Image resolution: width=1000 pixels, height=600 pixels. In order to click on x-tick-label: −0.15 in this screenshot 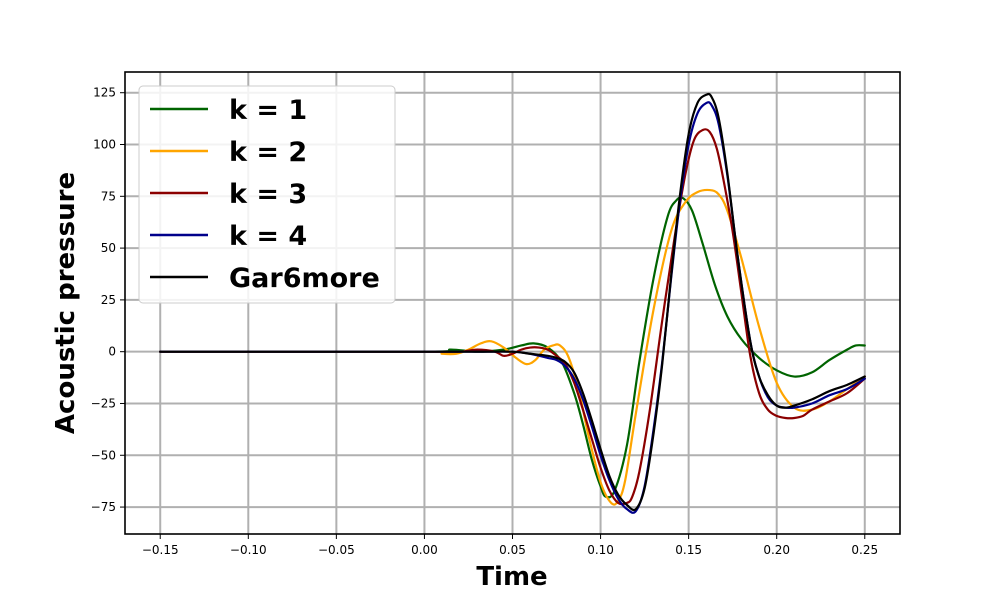, I will do `click(160, 550)`.